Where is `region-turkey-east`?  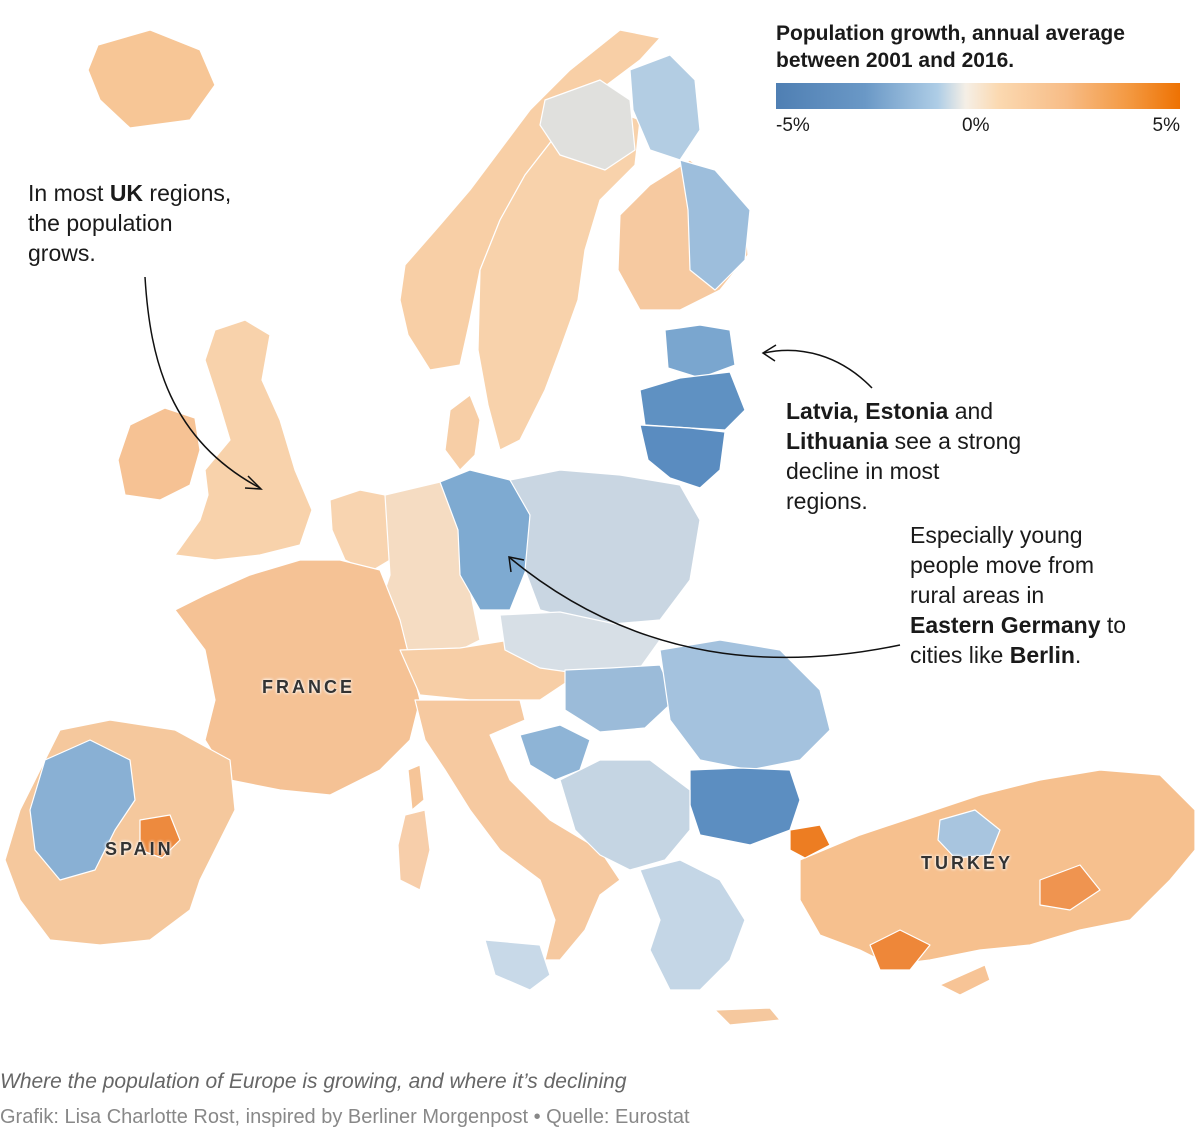 region-turkey-east is located at coordinates (1070, 887).